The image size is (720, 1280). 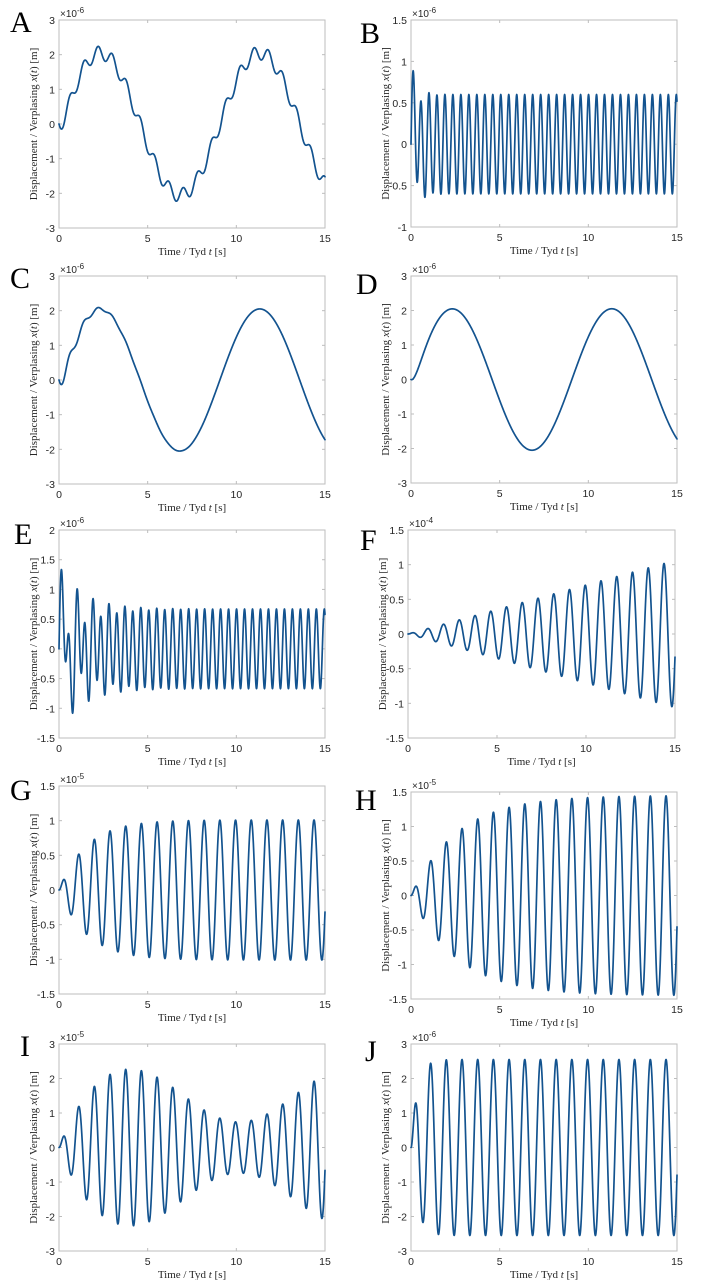 What do you see at coordinates (370, 33) in the screenshot?
I see `panel-letter: B` at bounding box center [370, 33].